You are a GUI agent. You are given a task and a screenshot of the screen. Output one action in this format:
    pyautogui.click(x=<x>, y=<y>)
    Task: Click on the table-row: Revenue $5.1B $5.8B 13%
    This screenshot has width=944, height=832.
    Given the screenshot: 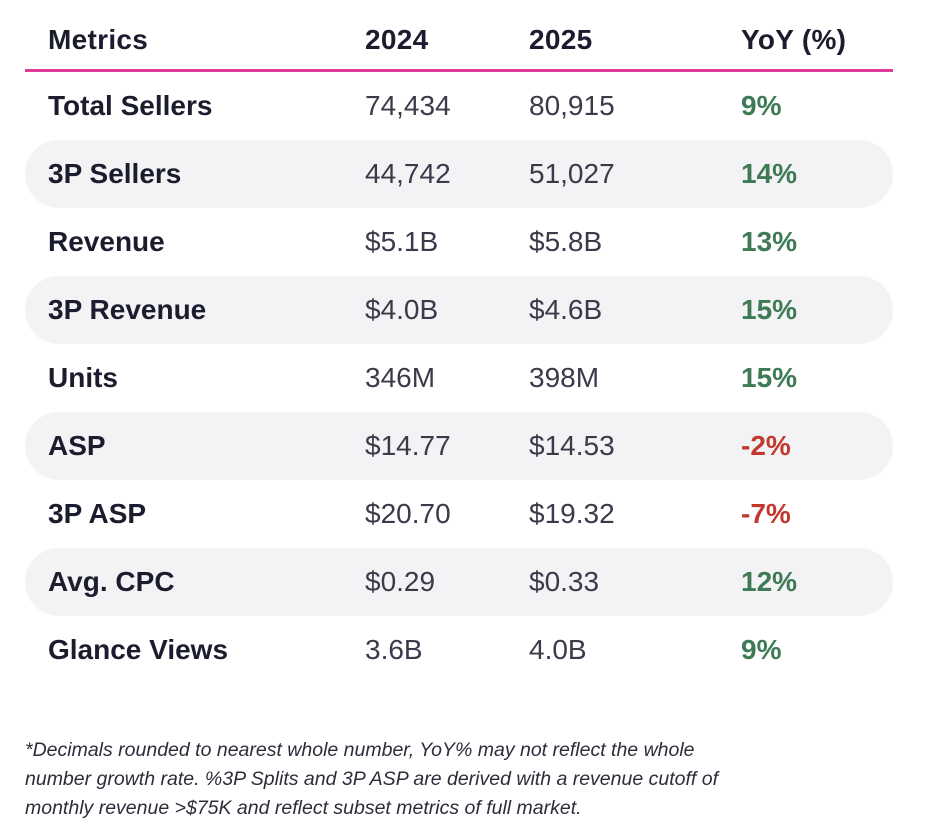 What is the action you would take?
    pyautogui.click(x=459, y=242)
    